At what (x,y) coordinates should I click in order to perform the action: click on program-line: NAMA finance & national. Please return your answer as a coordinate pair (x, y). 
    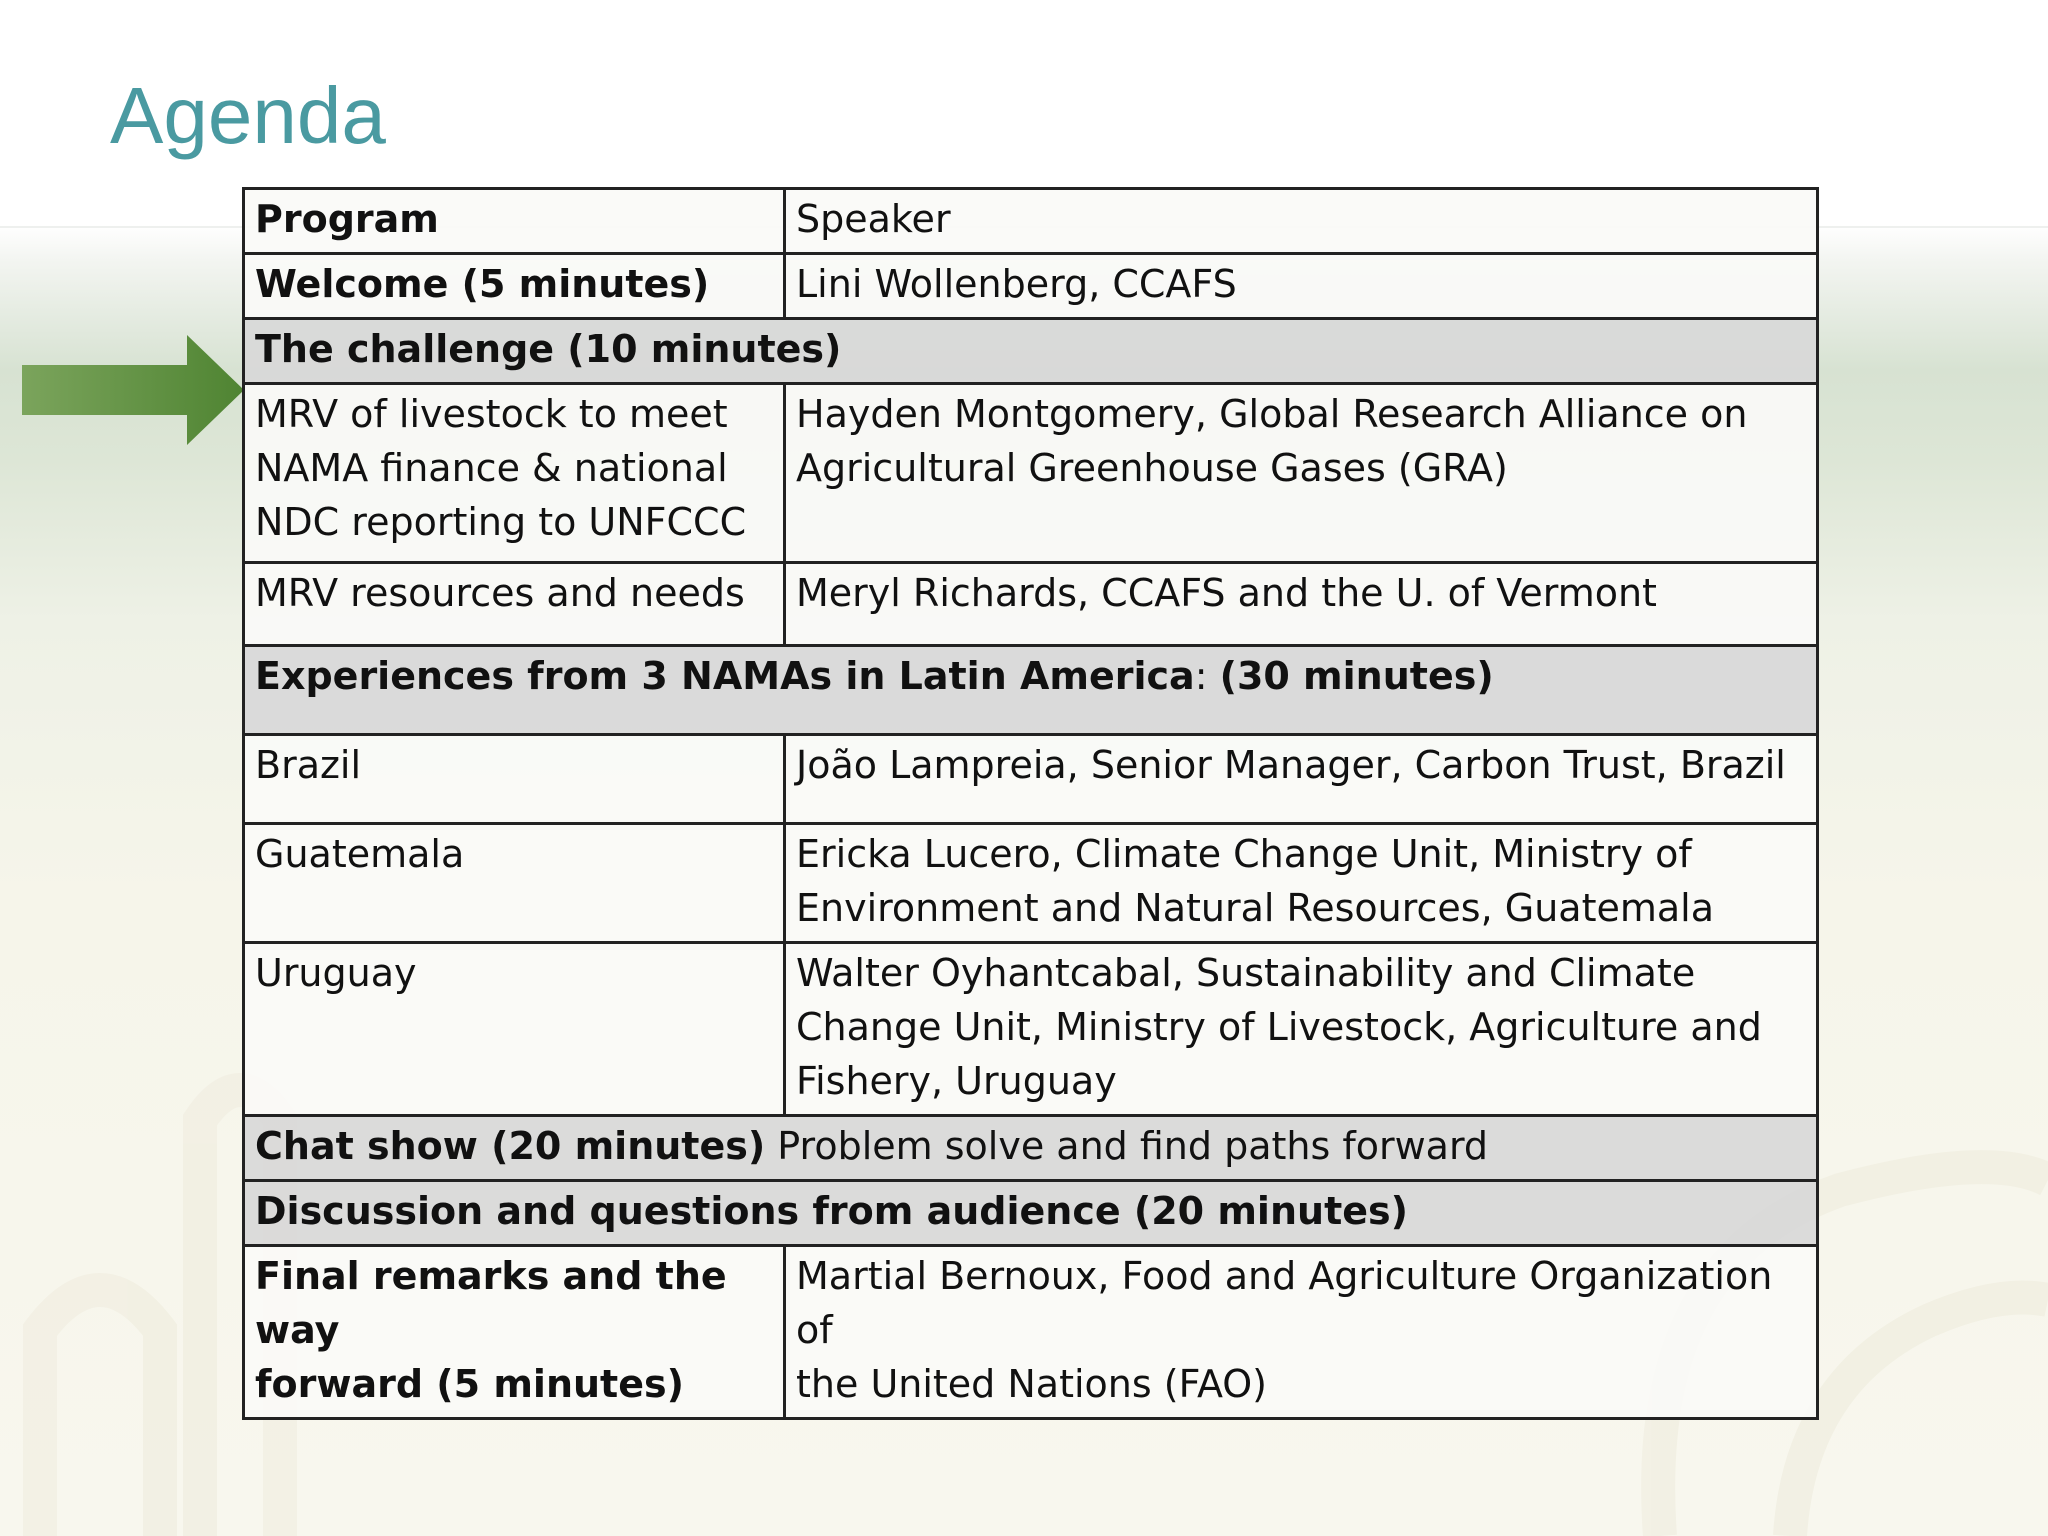
    Looking at the image, I should click on (491, 468).